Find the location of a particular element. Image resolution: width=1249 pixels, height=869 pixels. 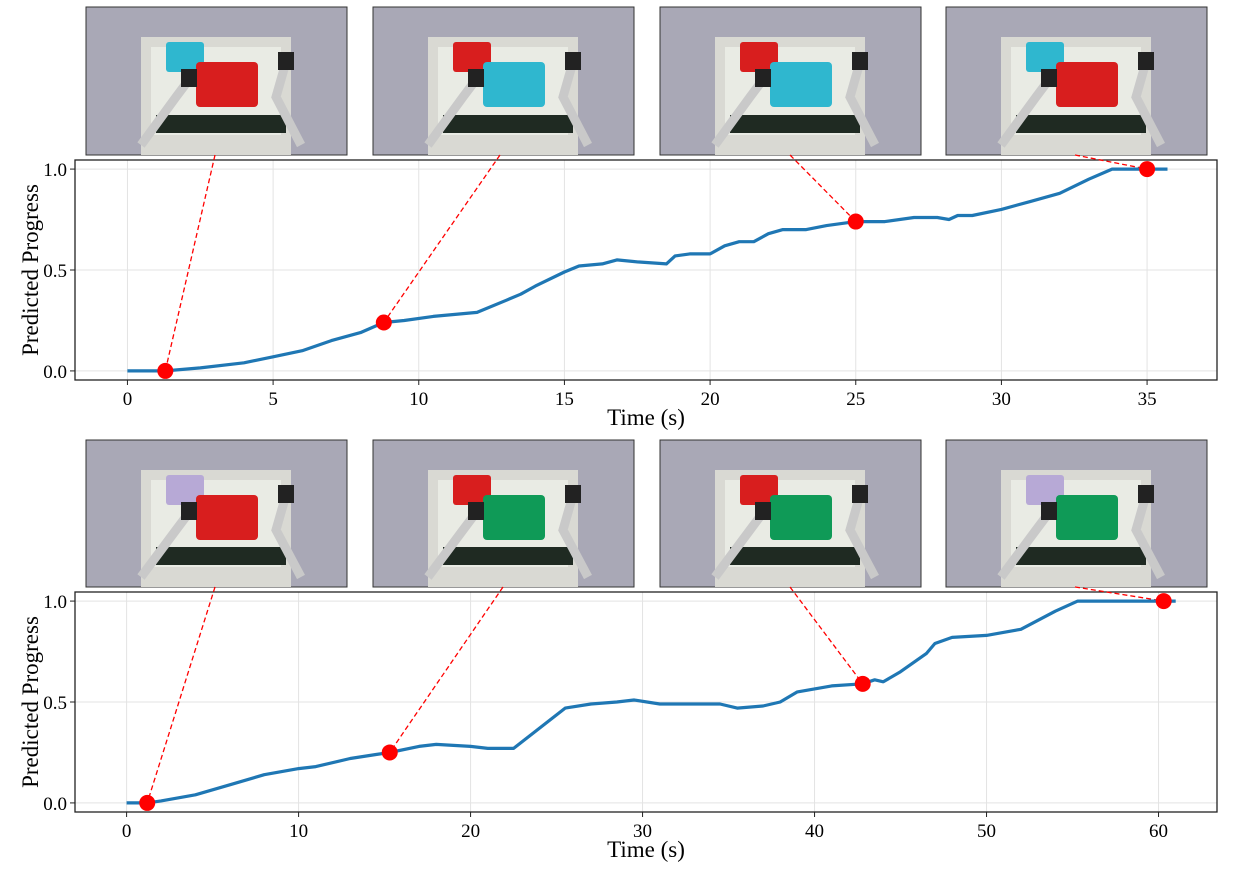

x-tick-label: 40 is located at coordinates (814, 831).